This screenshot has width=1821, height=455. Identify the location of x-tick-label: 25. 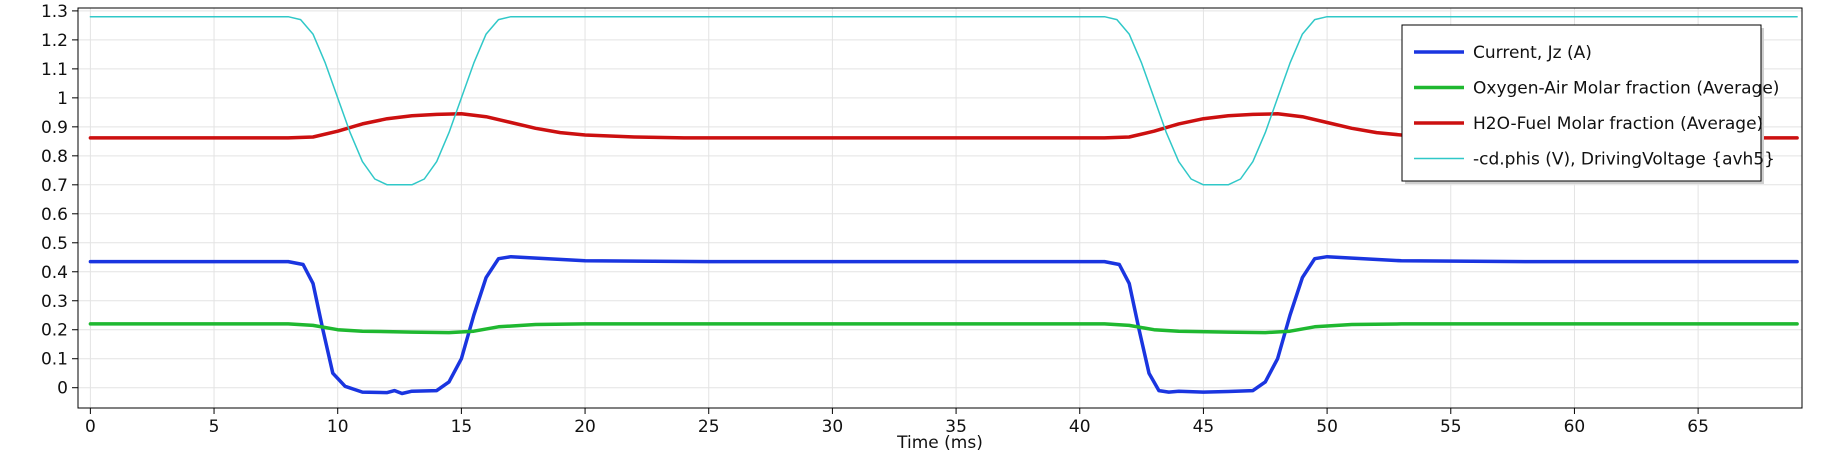
(709, 427).